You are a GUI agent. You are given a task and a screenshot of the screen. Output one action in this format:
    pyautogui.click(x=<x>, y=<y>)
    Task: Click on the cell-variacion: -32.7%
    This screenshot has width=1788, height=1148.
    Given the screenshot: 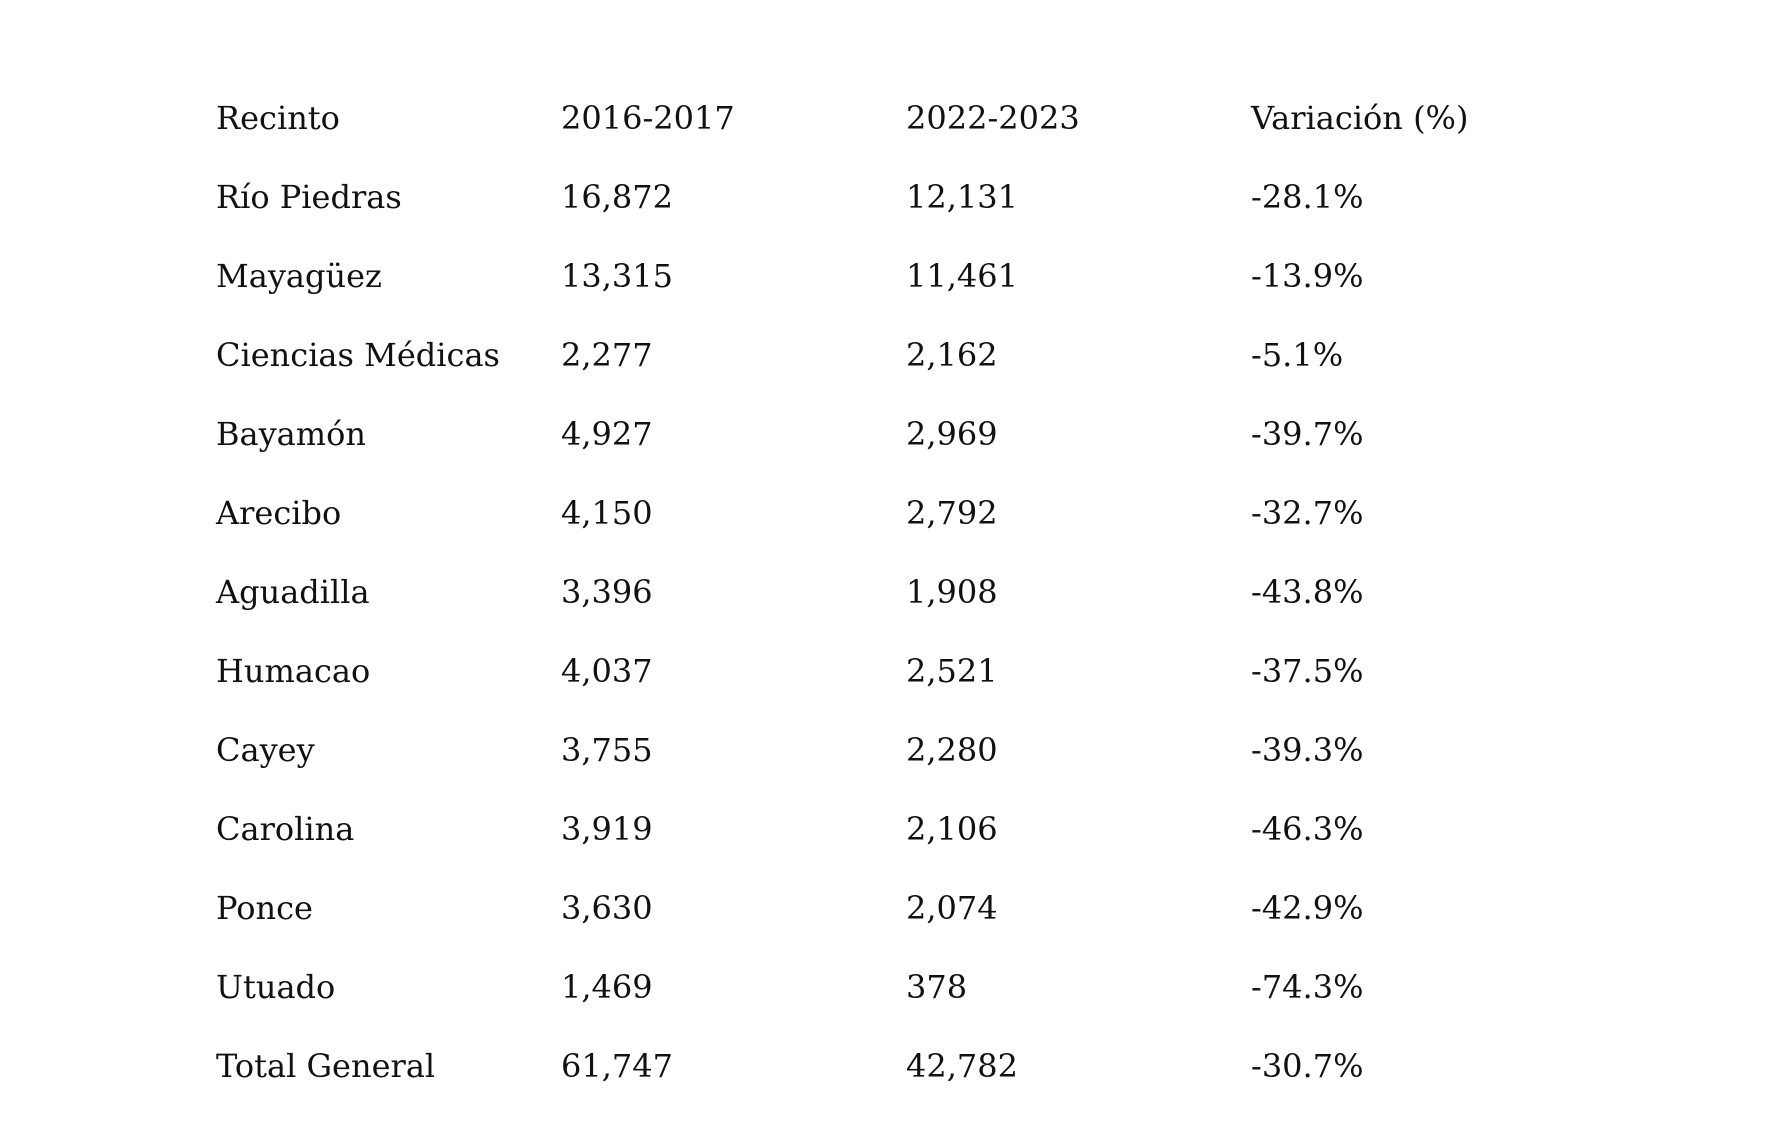 What is the action you would take?
    pyautogui.click(x=1307, y=512)
    